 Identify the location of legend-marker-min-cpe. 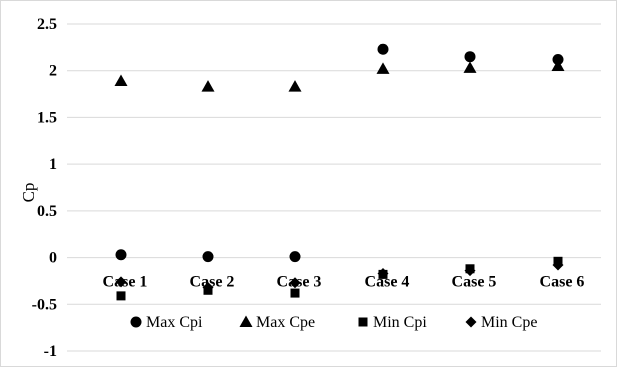
(471, 322).